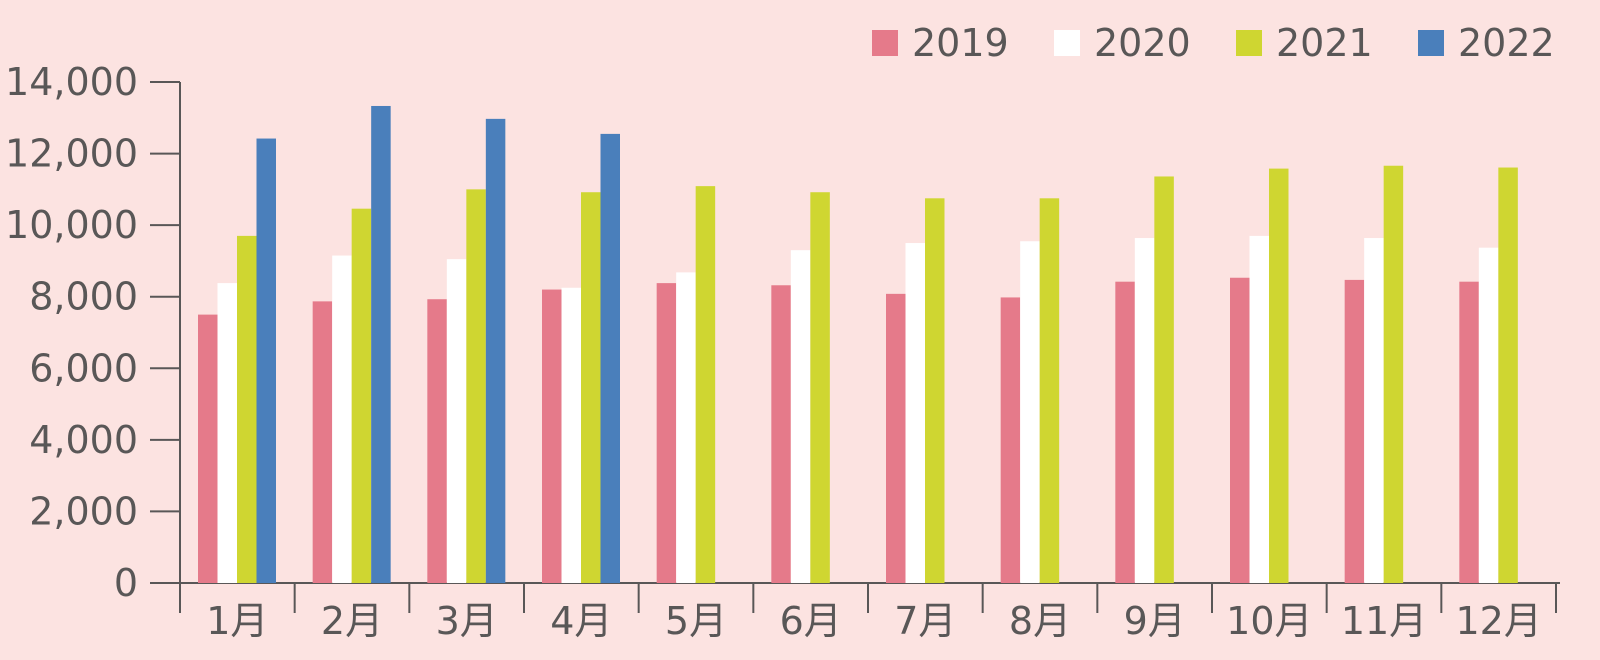  Describe the element at coordinates (960, 43) in the screenshot. I see `legend-label-2019: 2019` at that location.